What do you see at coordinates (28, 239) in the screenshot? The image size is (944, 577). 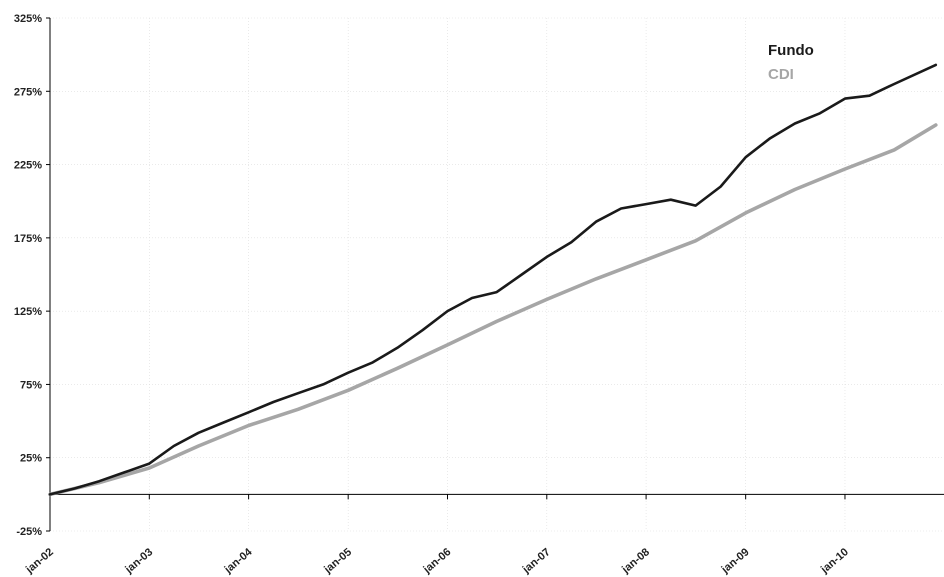 I see `y-tick-label: 175%` at bounding box center [28, 239].